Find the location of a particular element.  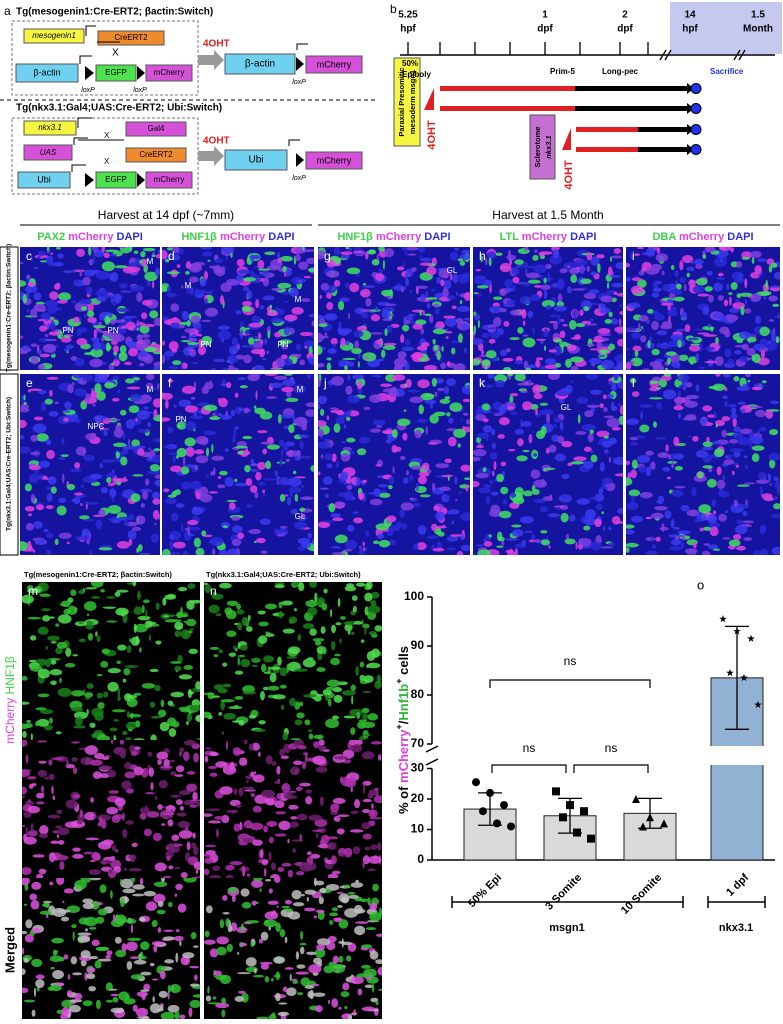

label: UAS is located at coordinates (48, 152).